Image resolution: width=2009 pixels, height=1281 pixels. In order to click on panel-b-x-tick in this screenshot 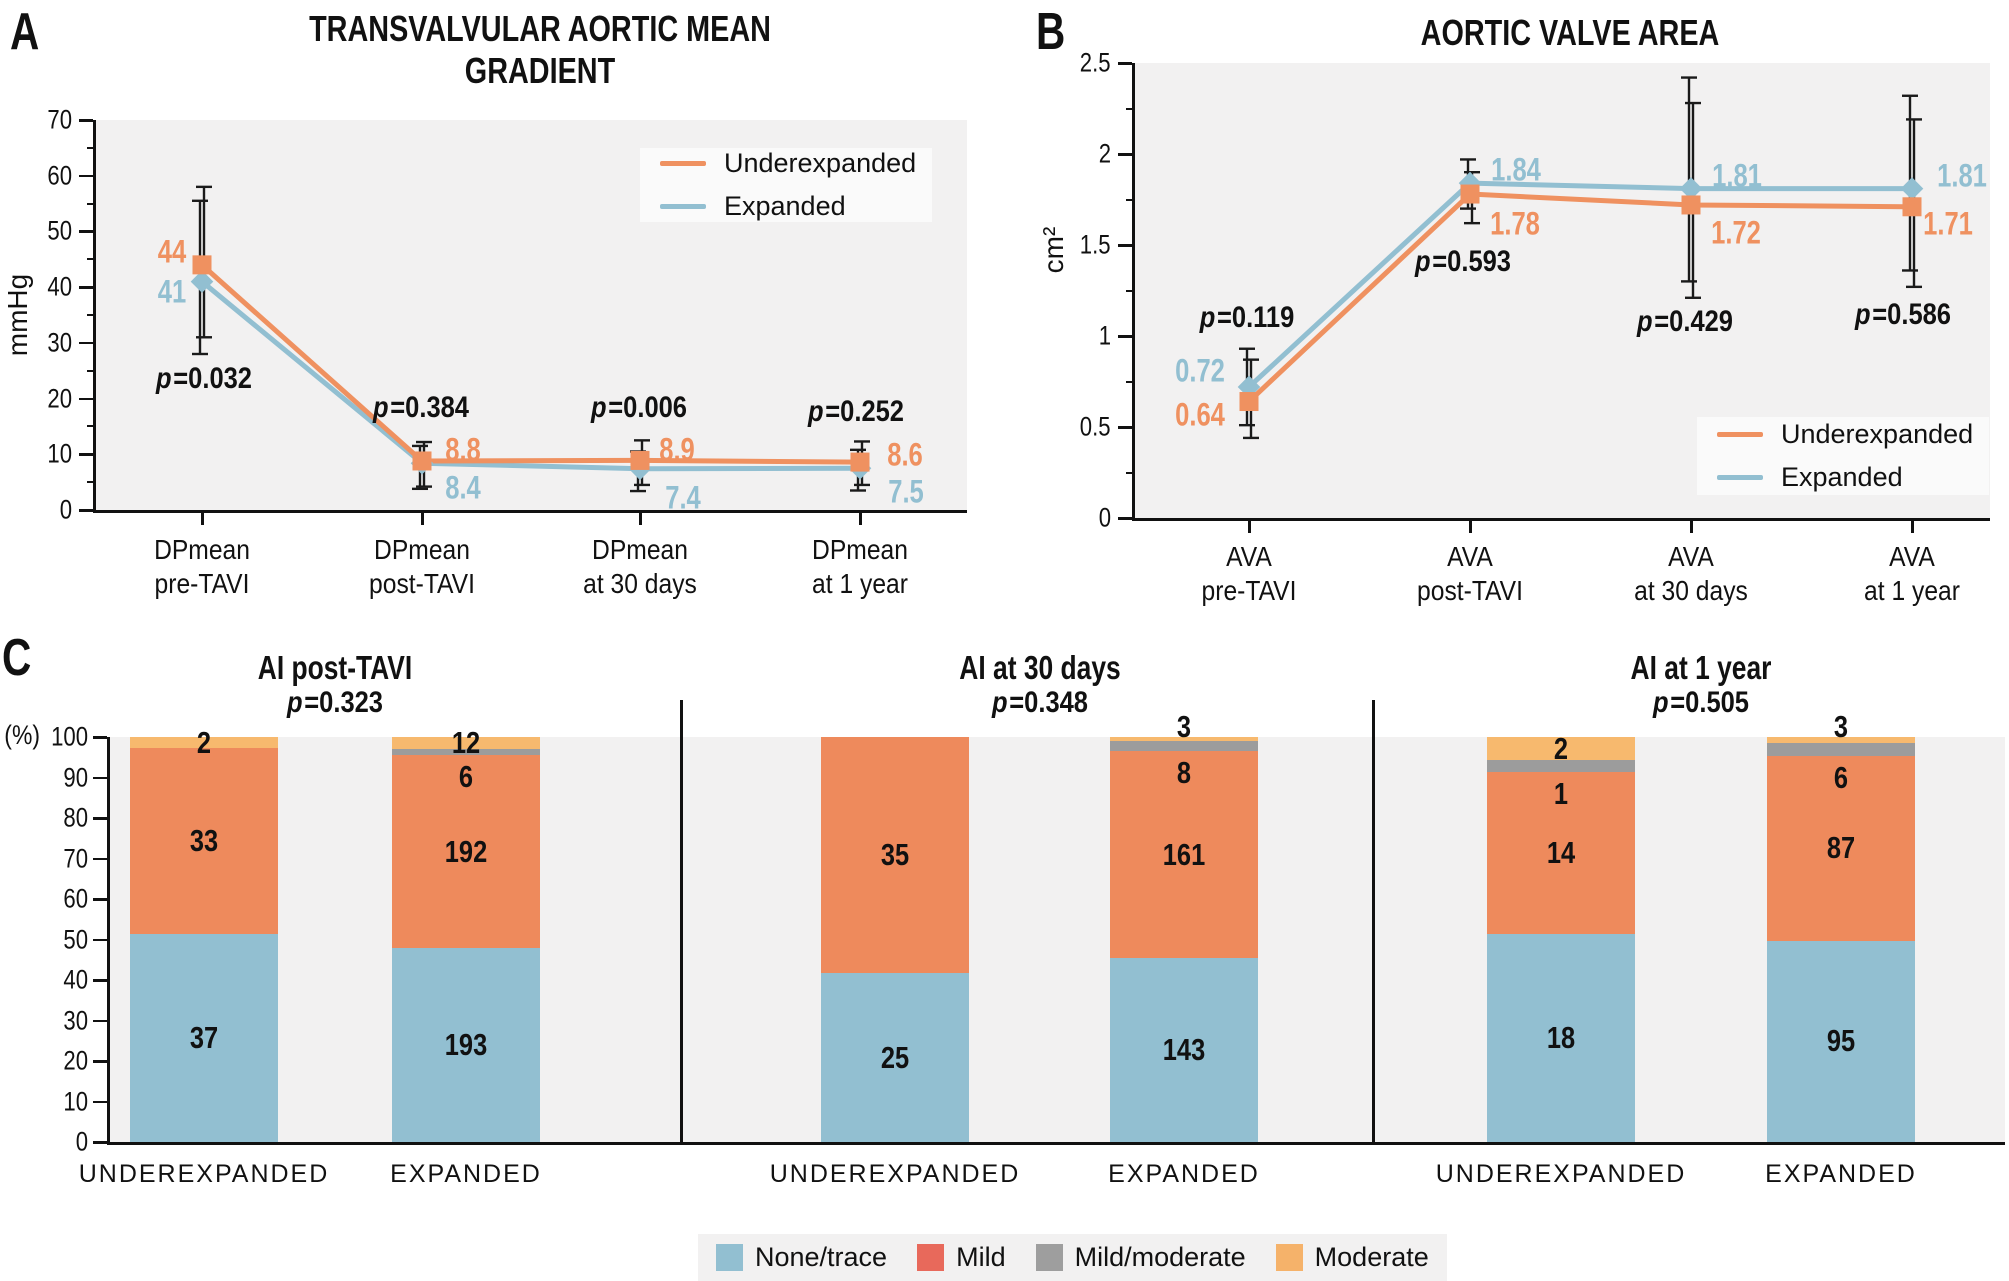, I will do `click(1249, 527)`.